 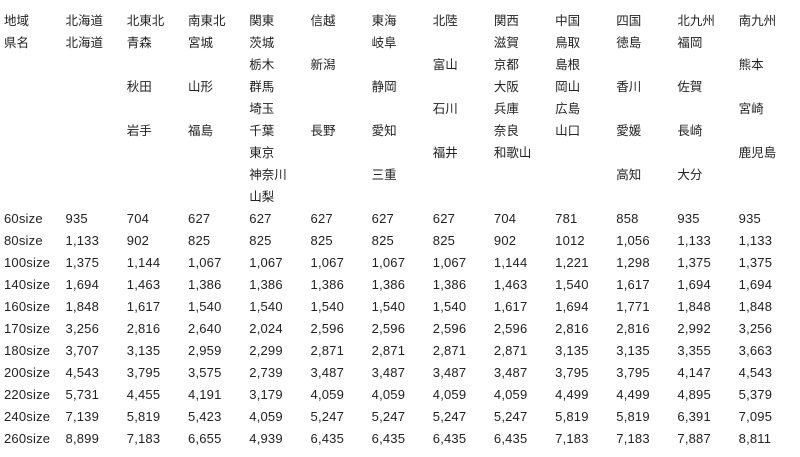 What do you see at coordinates (266, 350) in the screenshot?
I see `rate-cell: 2,299` at bounding box center [266, 350].